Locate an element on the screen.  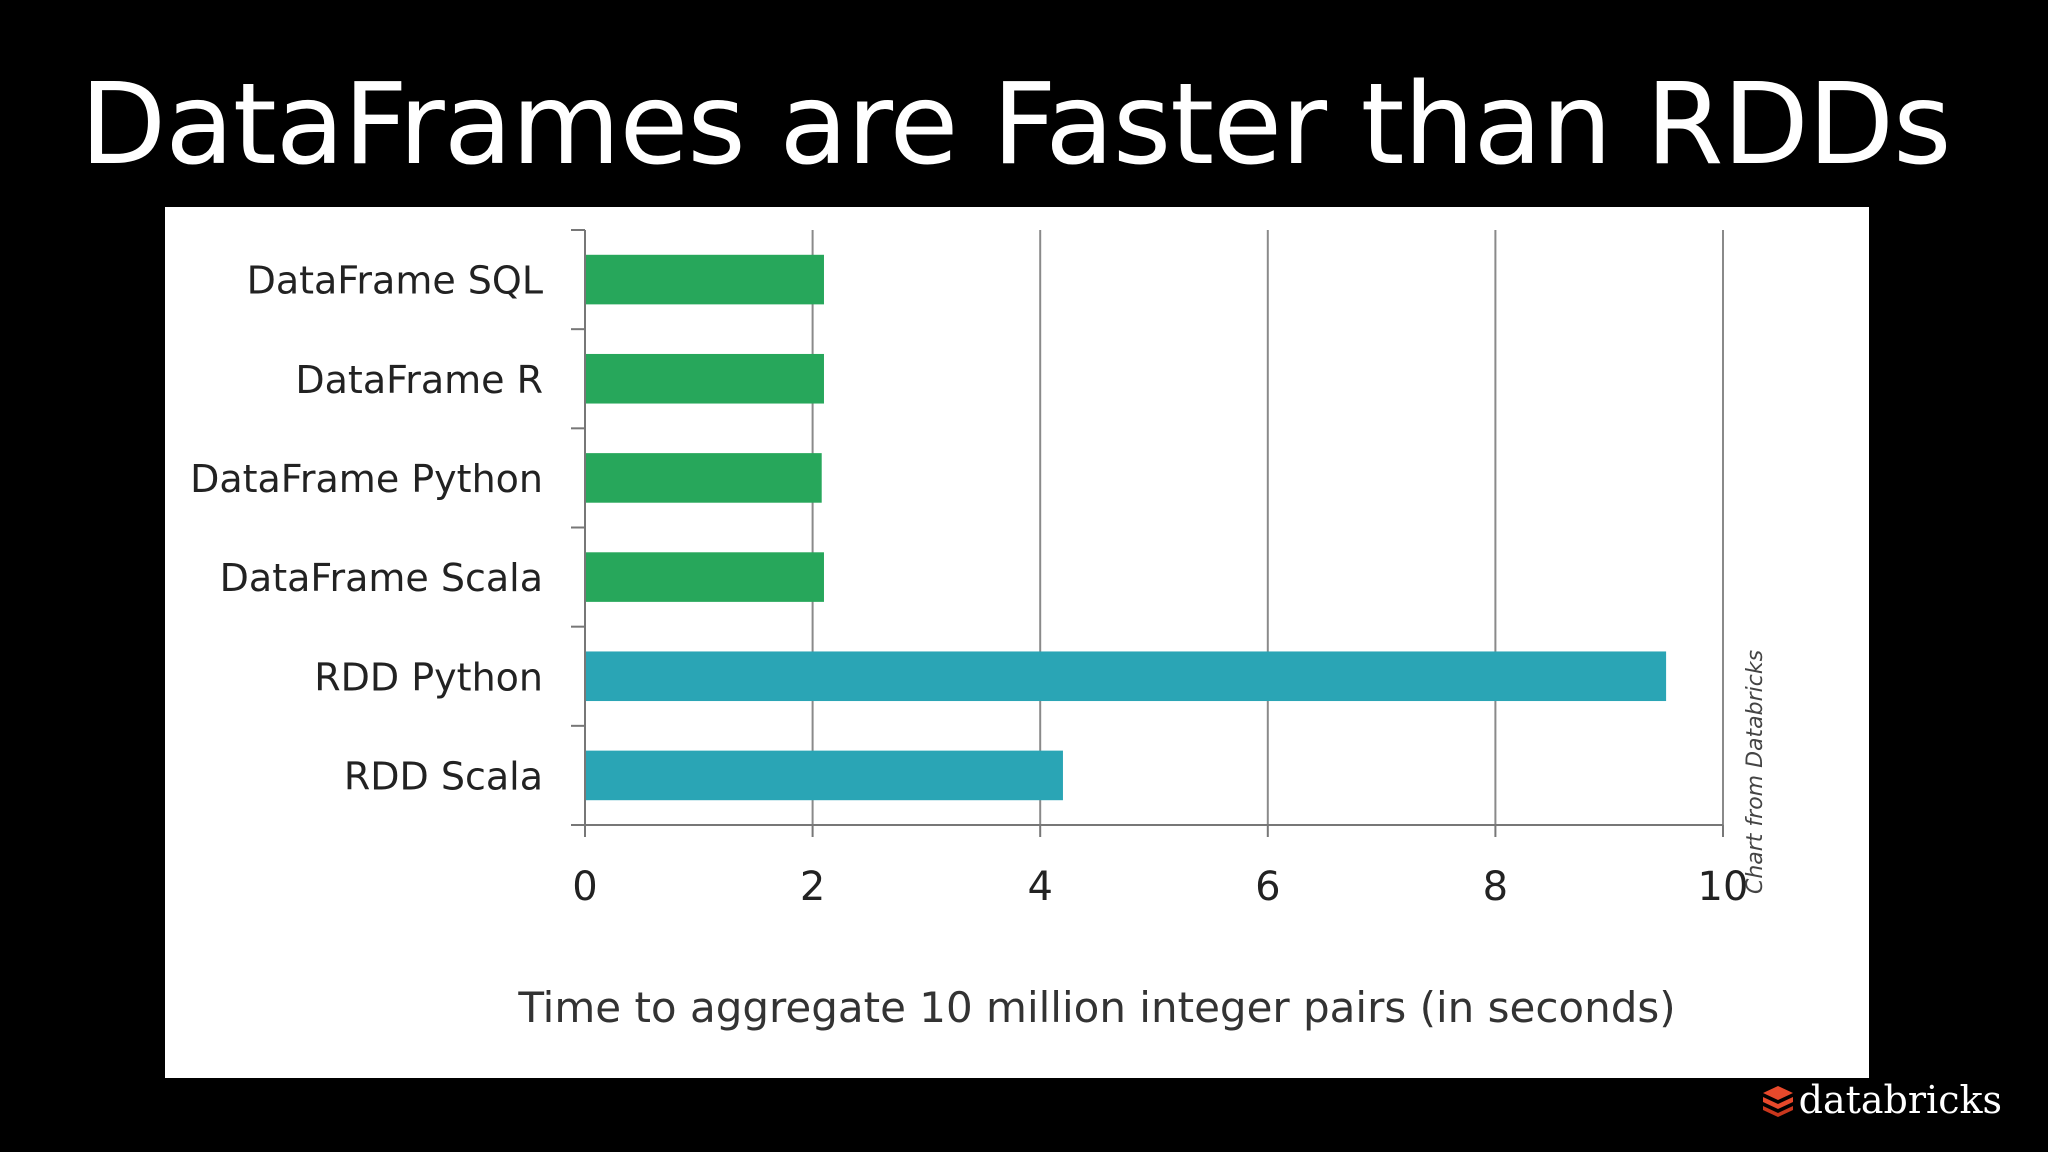
x-tick-label-0: 0 is located at coordinates (584, 887).